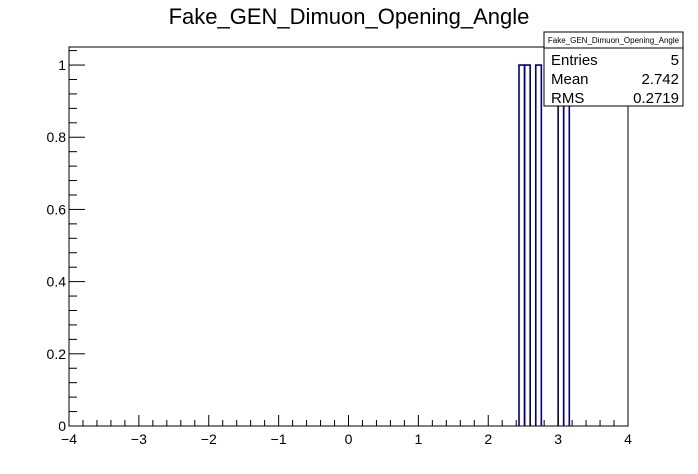 The image size is (698, 474). Describe the element at coordinates (567, 98) in the screenshot. I see `stats-label: RMS` at that location.